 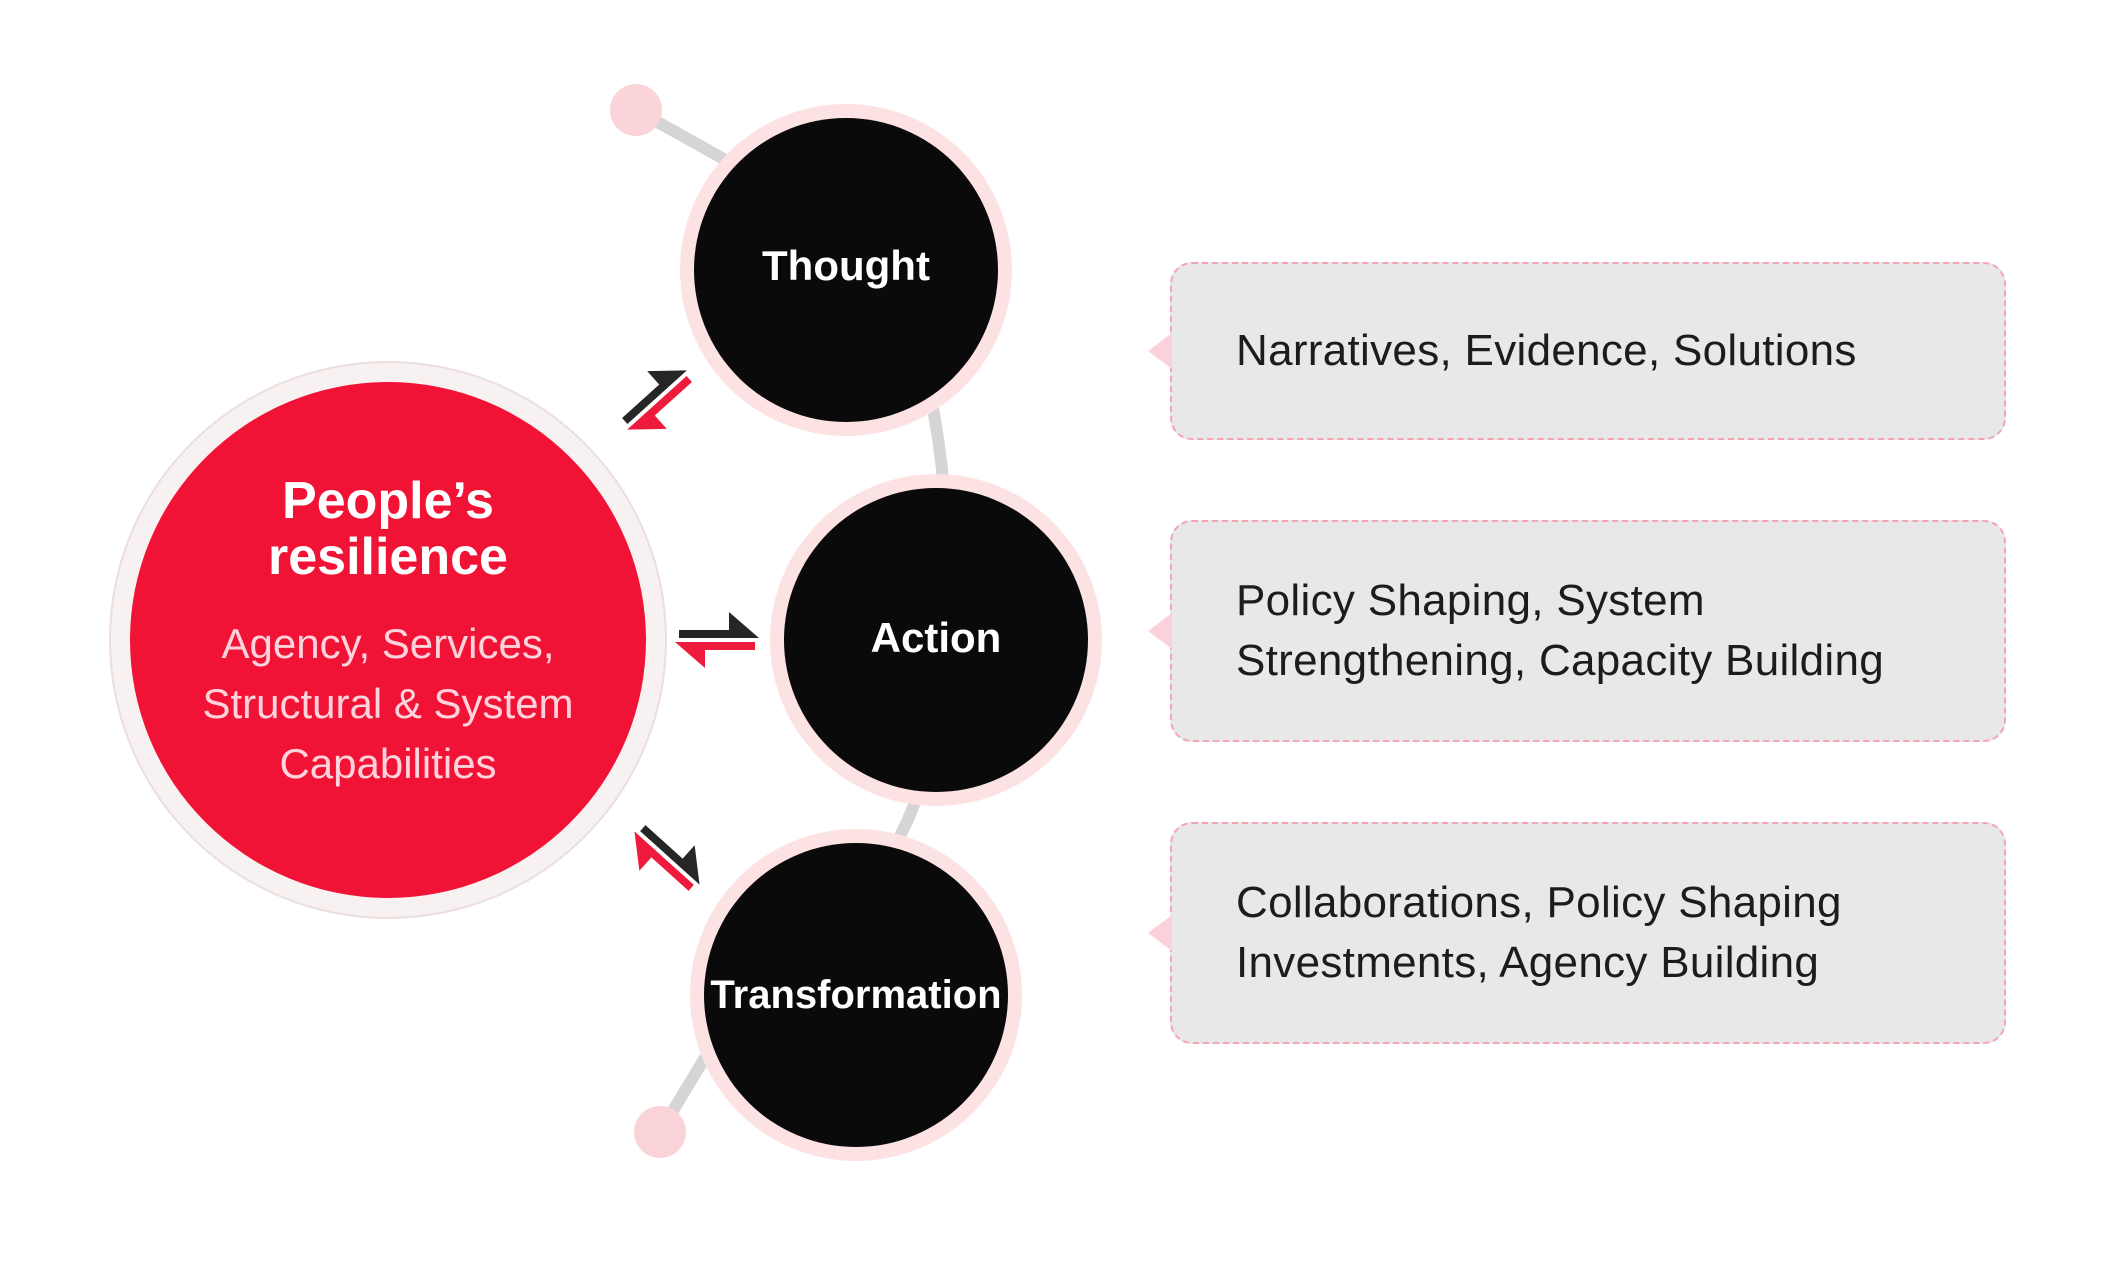 What do you see at coordinates (1546, 350) in the screenshot?
I see `stage-thought-description-line: Narratives, Evidence, Solutions` at bounding box center [1546, 350].